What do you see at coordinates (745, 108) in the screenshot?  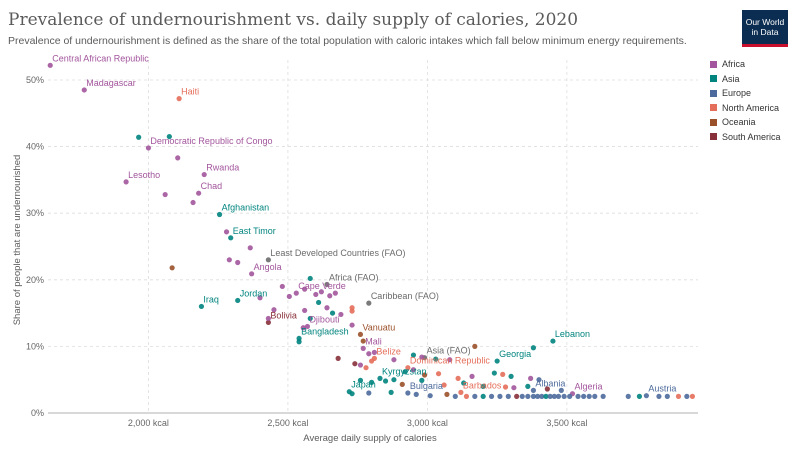 I see `legend-item: North America` at bounding box center [745, 108].